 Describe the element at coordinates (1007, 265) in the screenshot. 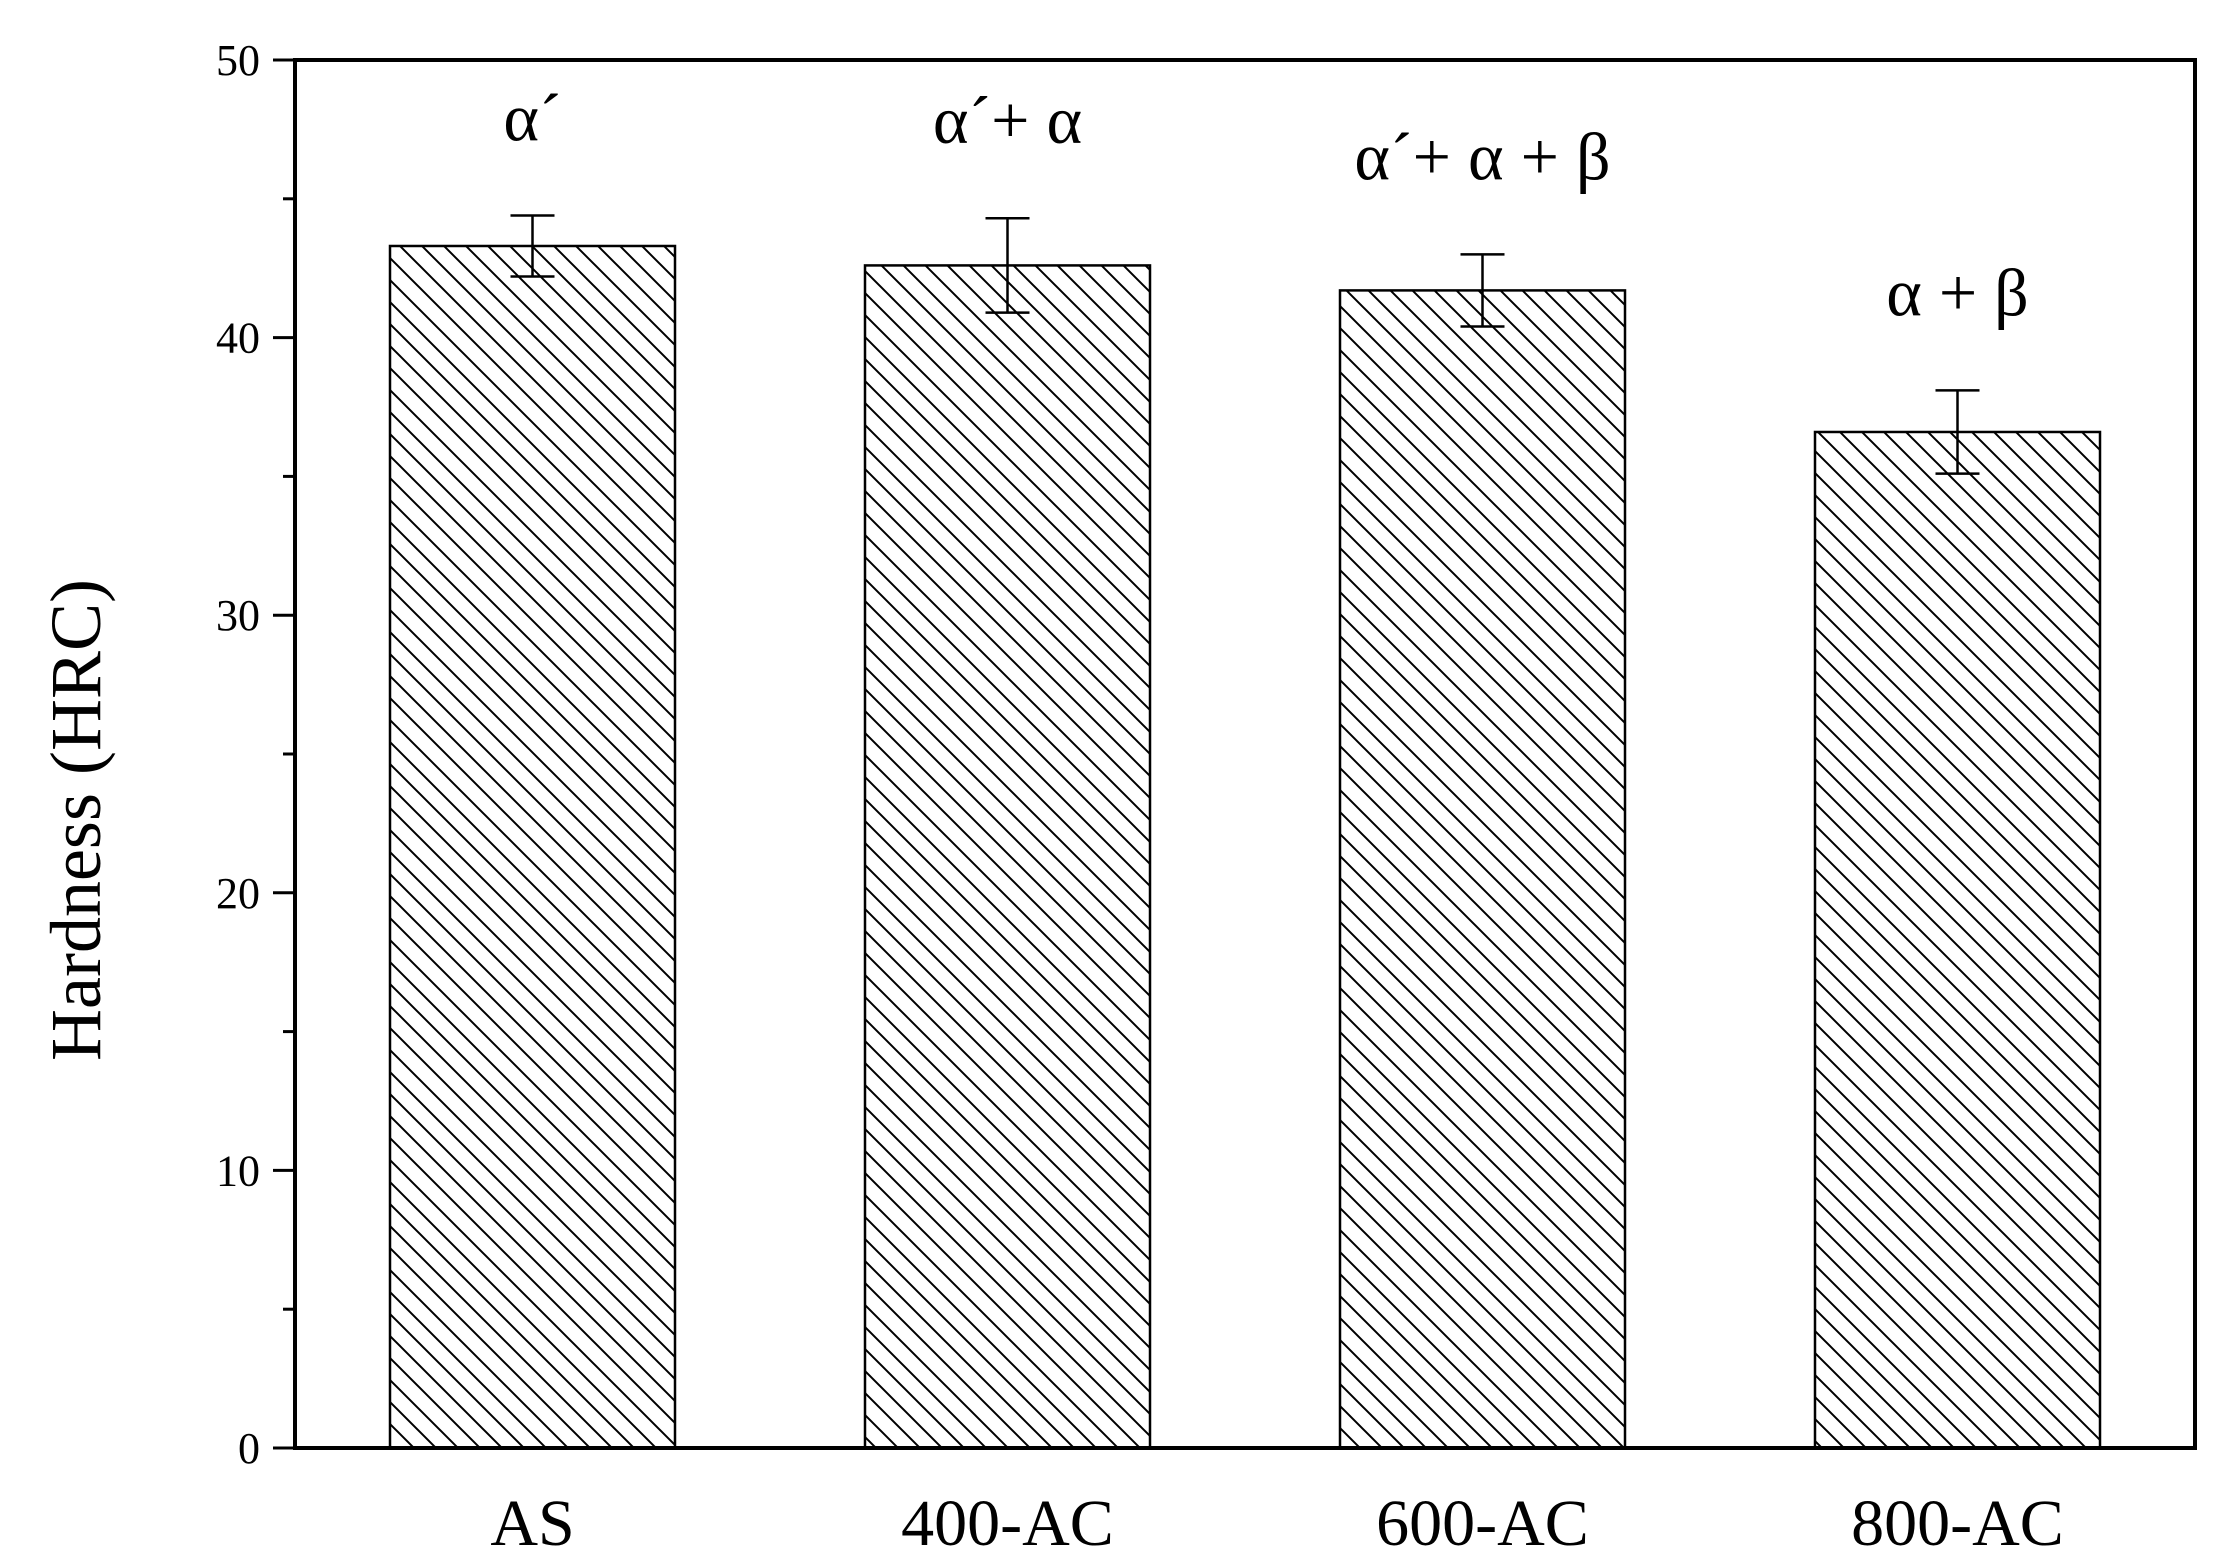

I see `error-bar-400-ac` at that location.